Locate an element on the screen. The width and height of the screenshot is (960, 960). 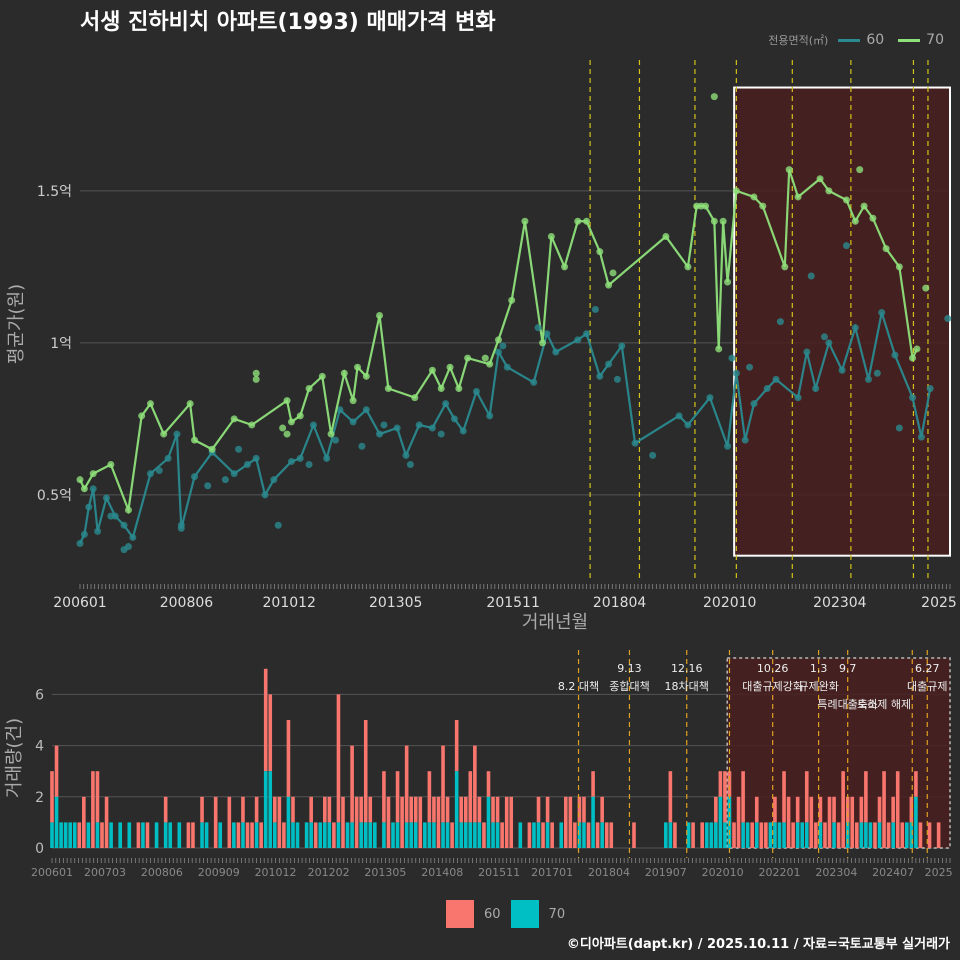
x-tick-label: 201305 is located at coordinates (385, 872).